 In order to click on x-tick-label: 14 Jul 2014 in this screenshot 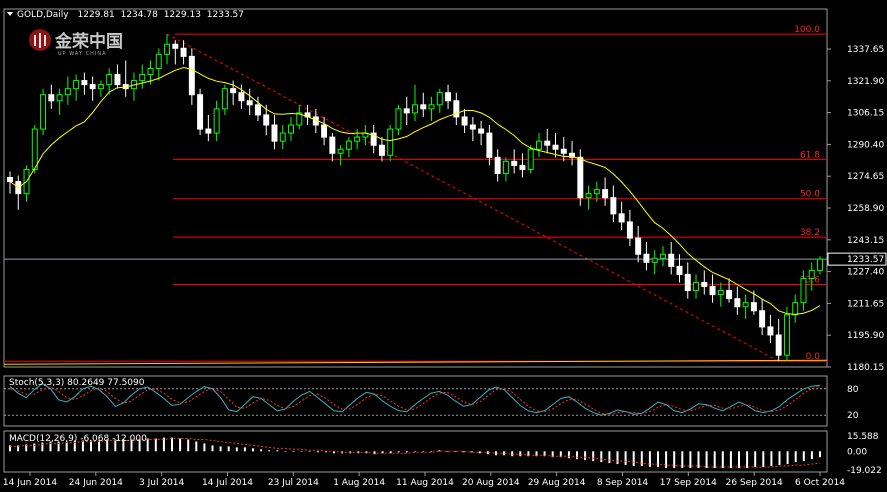, I will do `click(227, 483)`.